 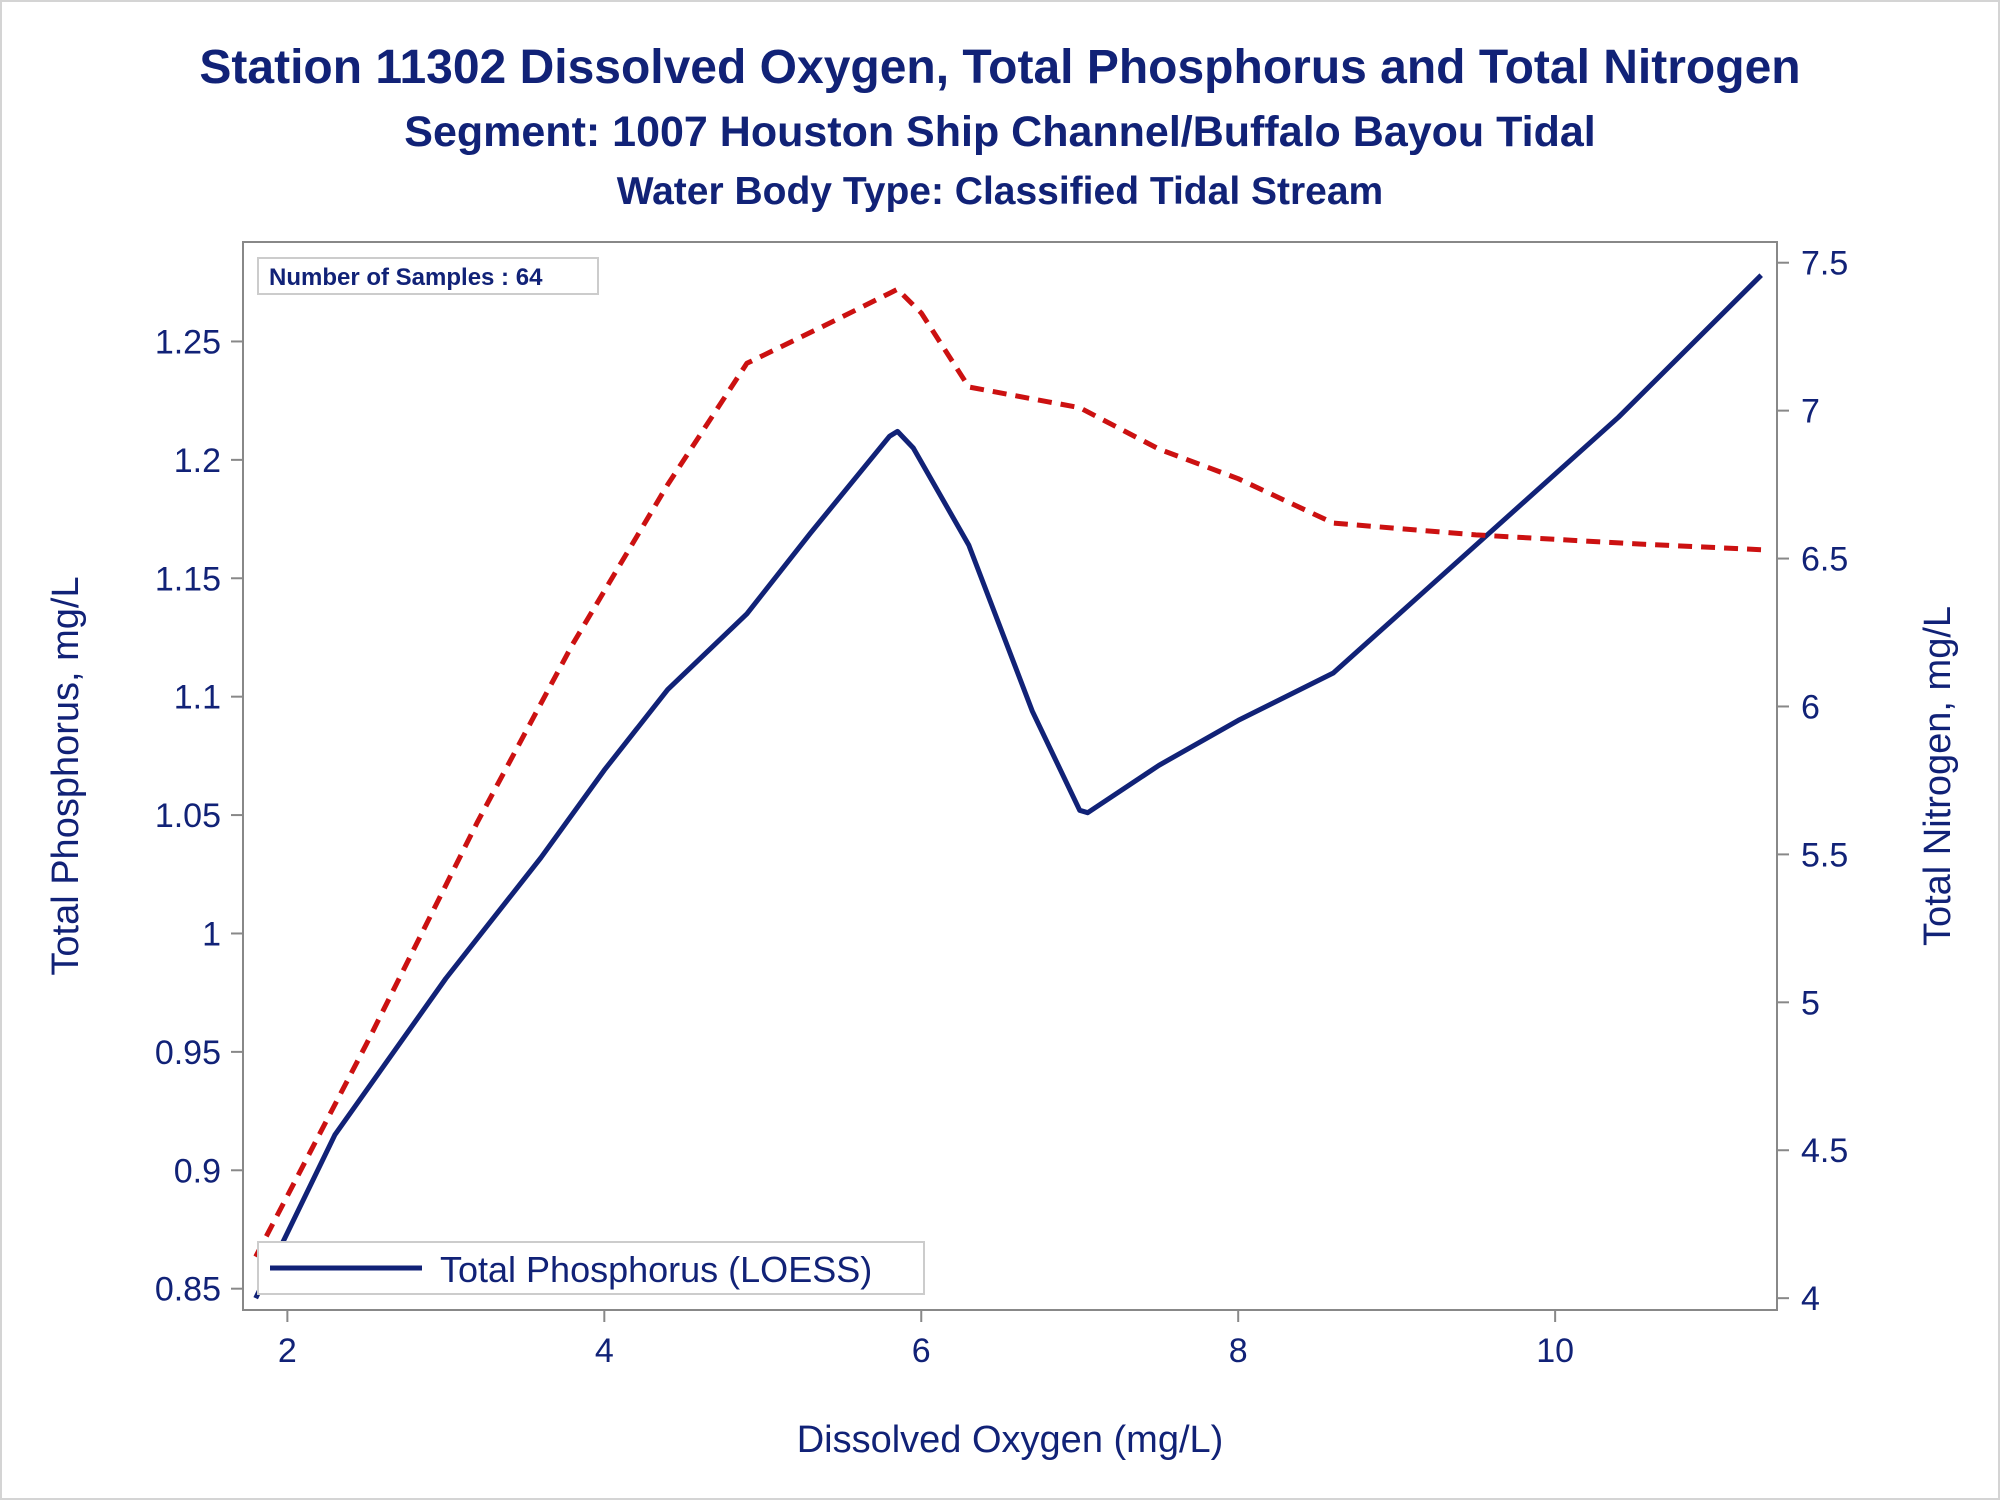 I want to click on legend: Total Phosphorus (LOESS), so click(x=591, y=1268).